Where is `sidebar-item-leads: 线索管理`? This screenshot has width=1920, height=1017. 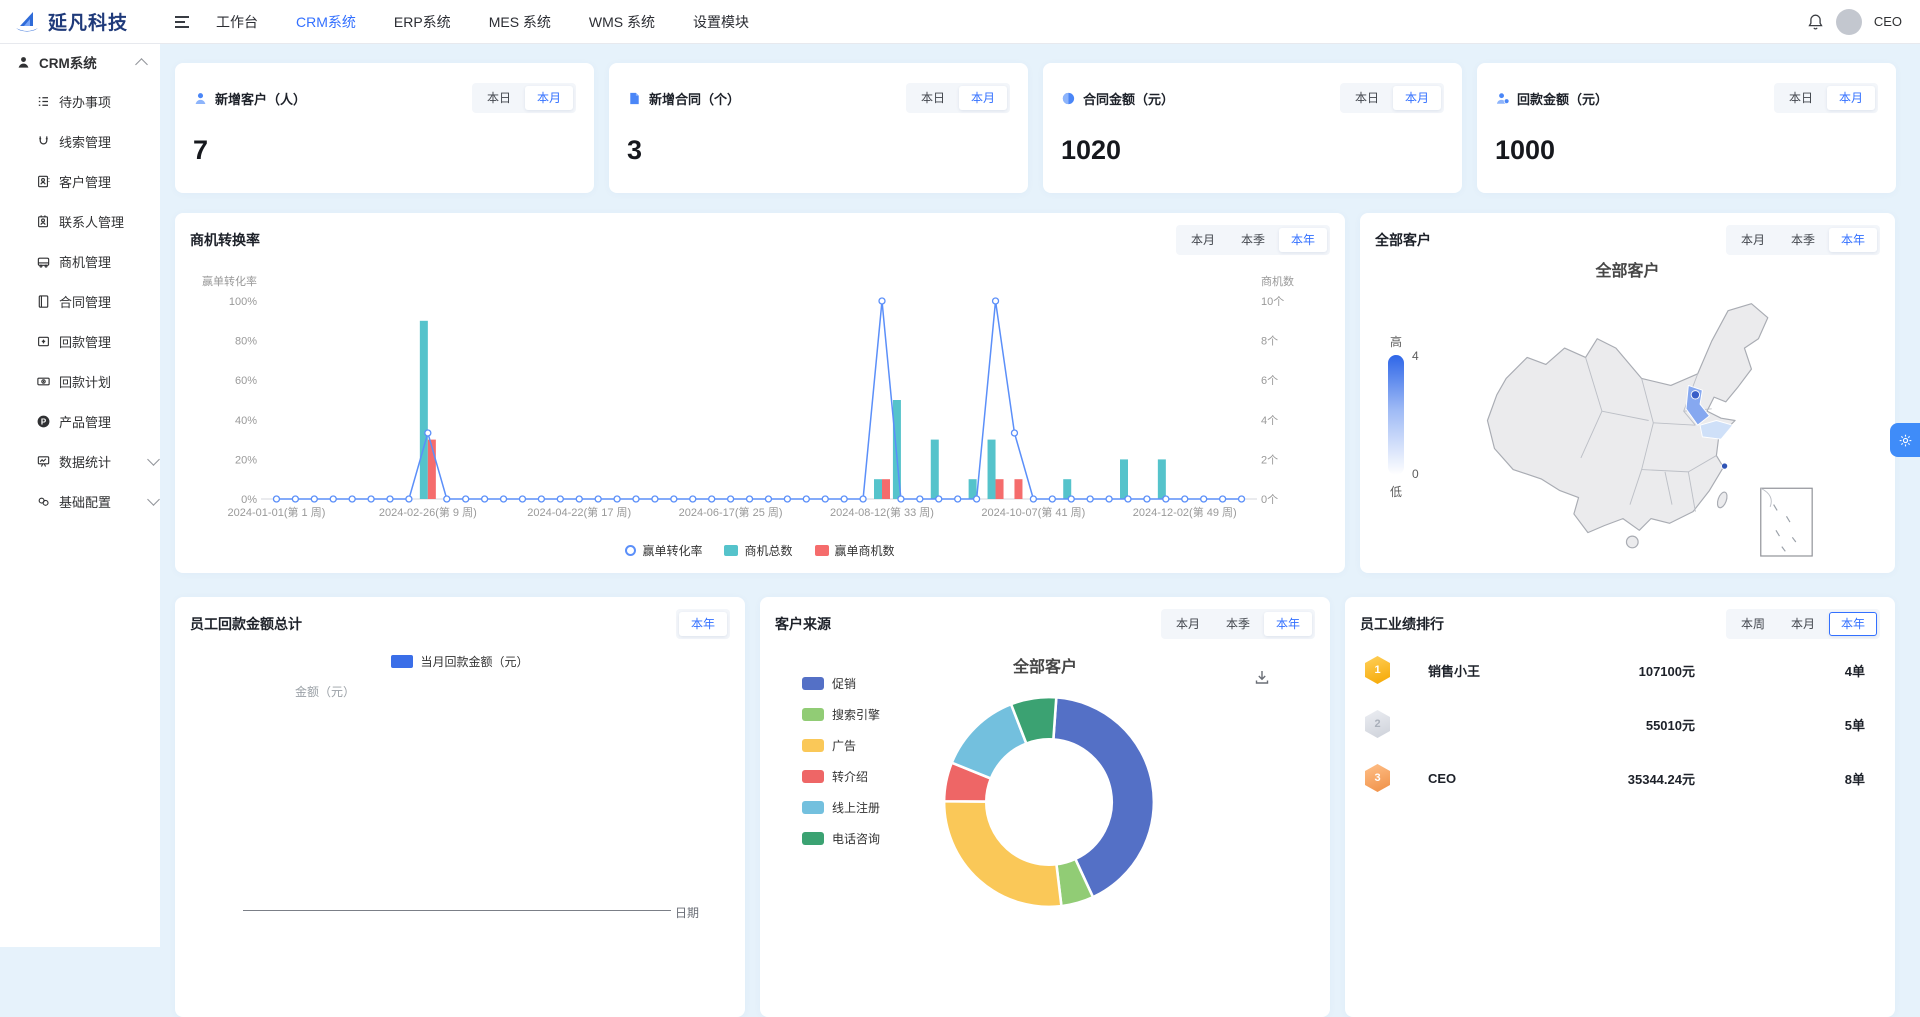 sidebar-item-leads: 线索管理 is located at coordinates (80, 141).